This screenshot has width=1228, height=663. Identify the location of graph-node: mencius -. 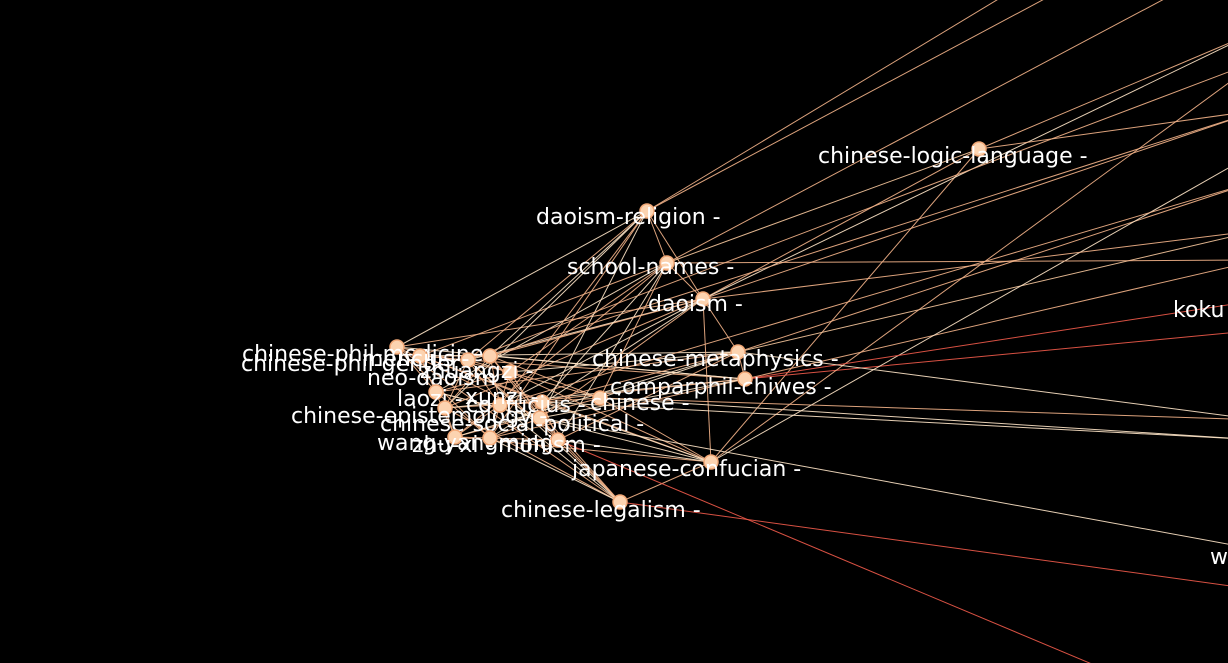
(430, 359).